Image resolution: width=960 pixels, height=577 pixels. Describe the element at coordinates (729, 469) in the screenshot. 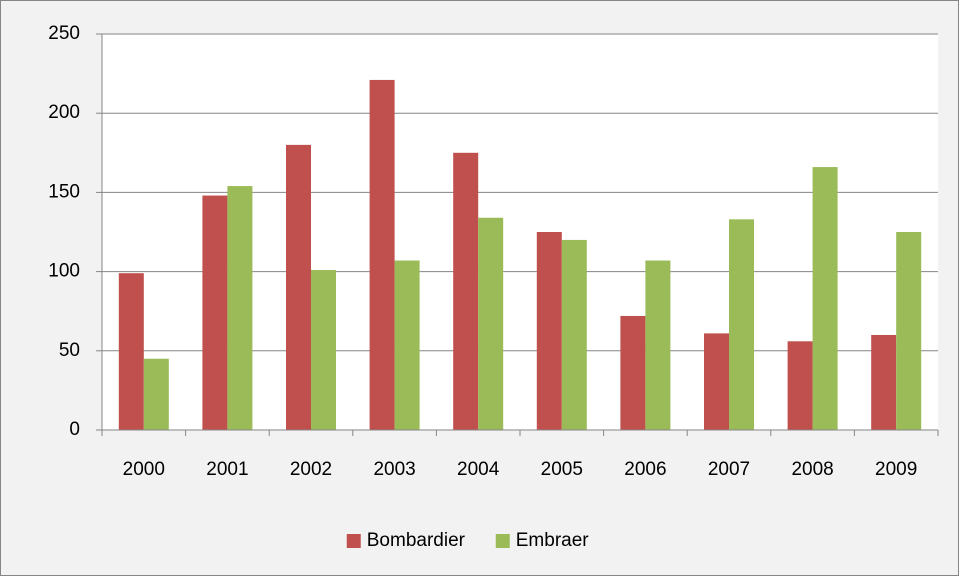

I see `x-tick-label: 2007` at that location.